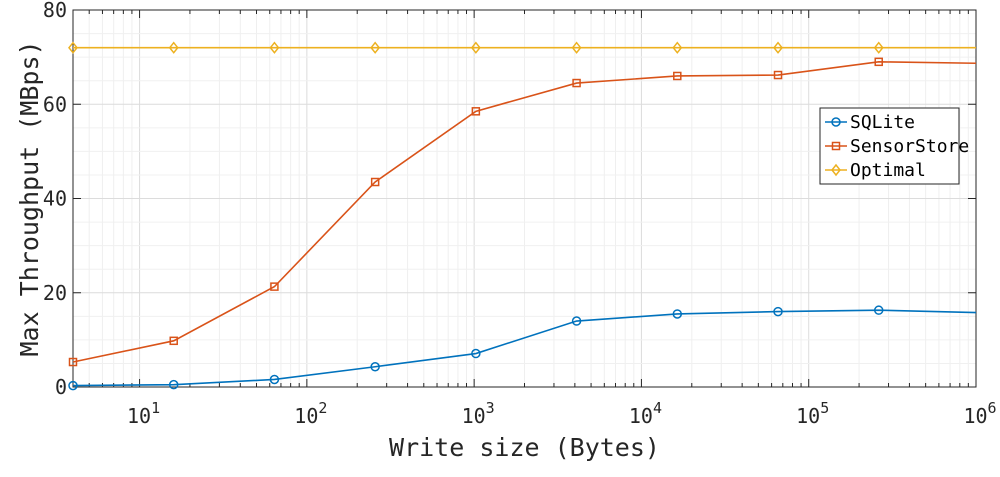 The image size is (1000, 477). What do you see at coordinates (812, 413) in the screenshot?
I see `x-tick-label: 10⁵` at bounding box center [812, 413].